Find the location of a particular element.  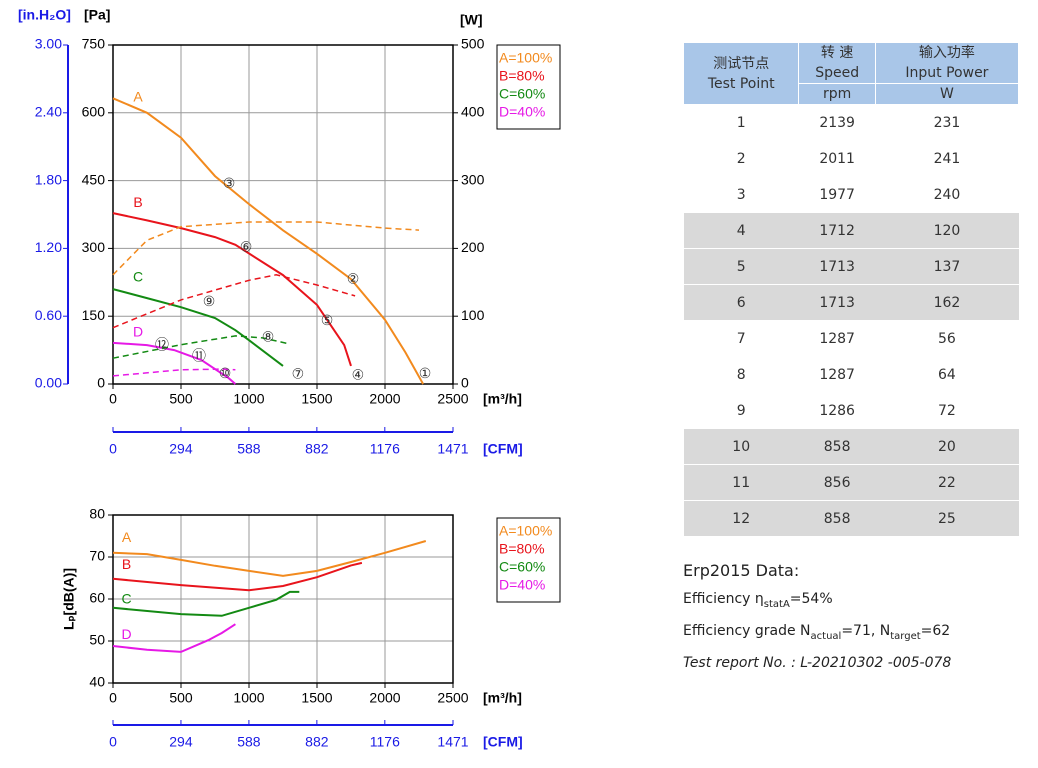

header-text: 测试节点 is located at coordinates (741, 63).